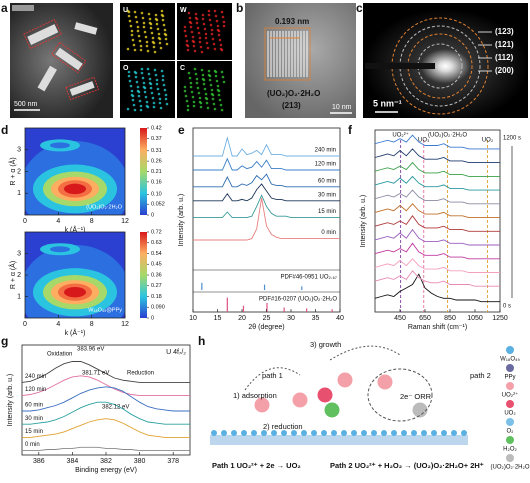 This screenshot has width=530, height=483. I want to click on band-label: UO₃, so click(424, 141).